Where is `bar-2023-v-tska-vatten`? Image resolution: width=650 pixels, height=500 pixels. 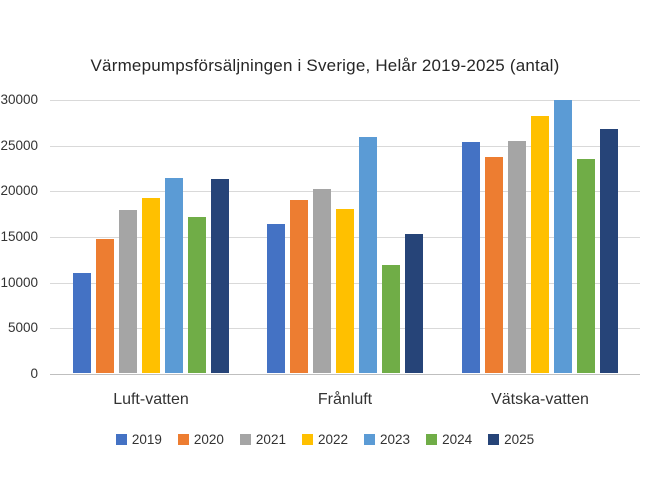
bar-2023-v-tska-vatten is located at coordinates (563, 236).